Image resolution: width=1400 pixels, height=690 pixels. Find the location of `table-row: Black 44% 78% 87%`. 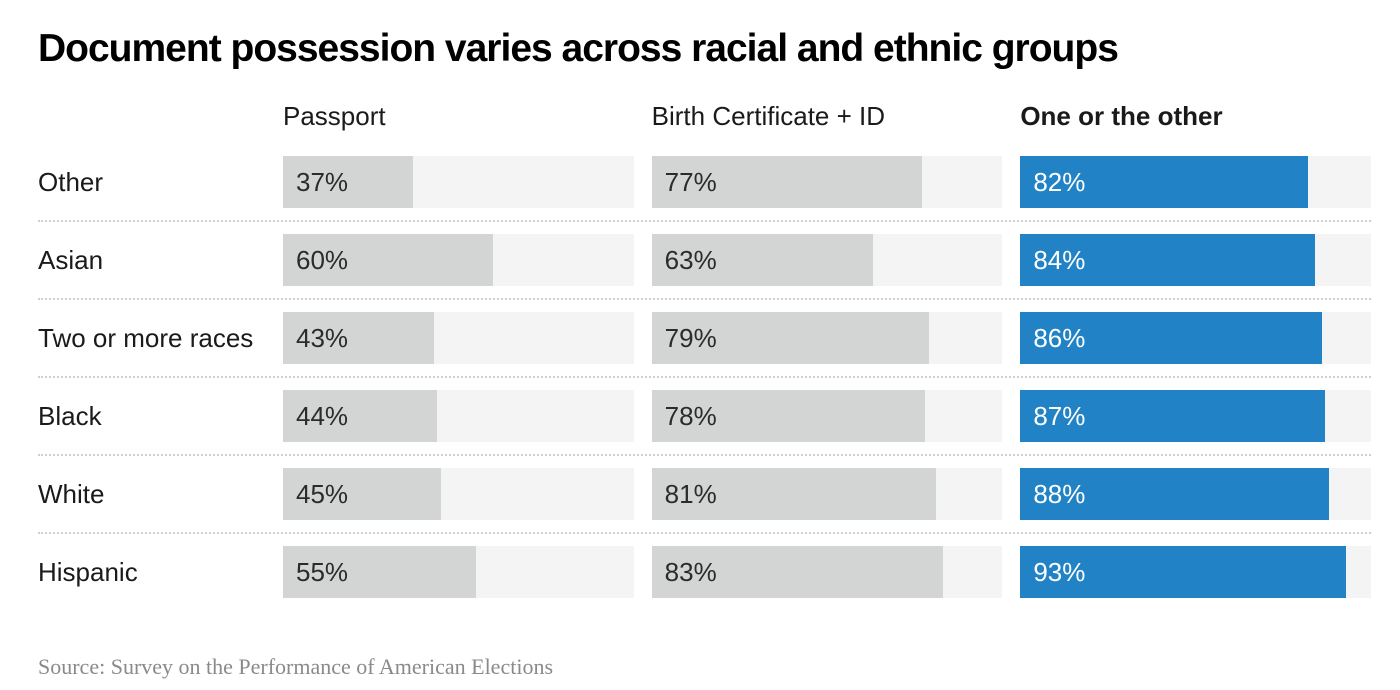

table-row: Black 44% 78% 87% is located at coordinates (704, 415).